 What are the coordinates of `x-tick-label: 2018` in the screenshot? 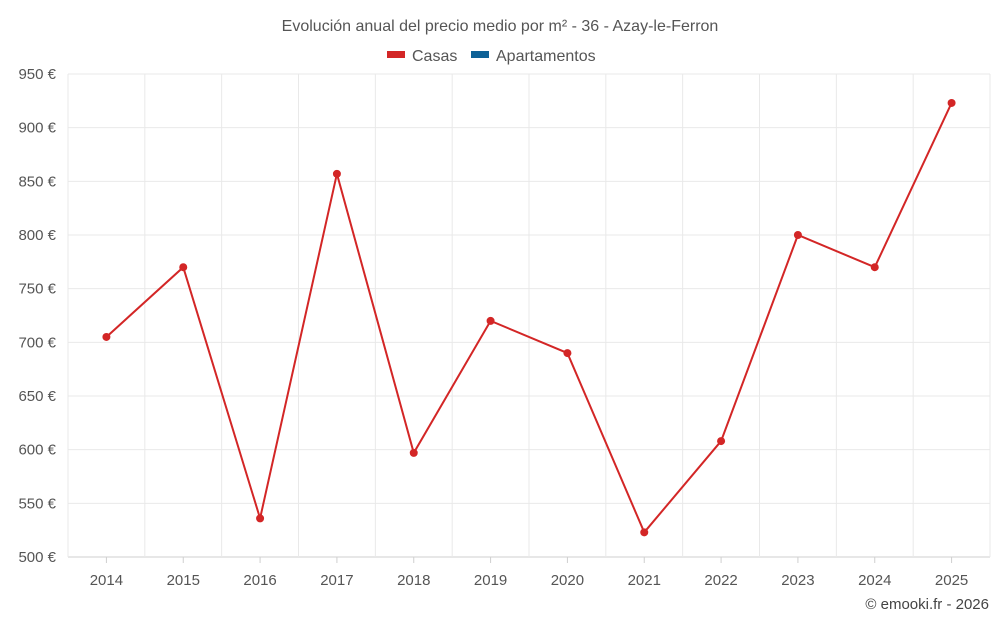 It's located at (413, 580).